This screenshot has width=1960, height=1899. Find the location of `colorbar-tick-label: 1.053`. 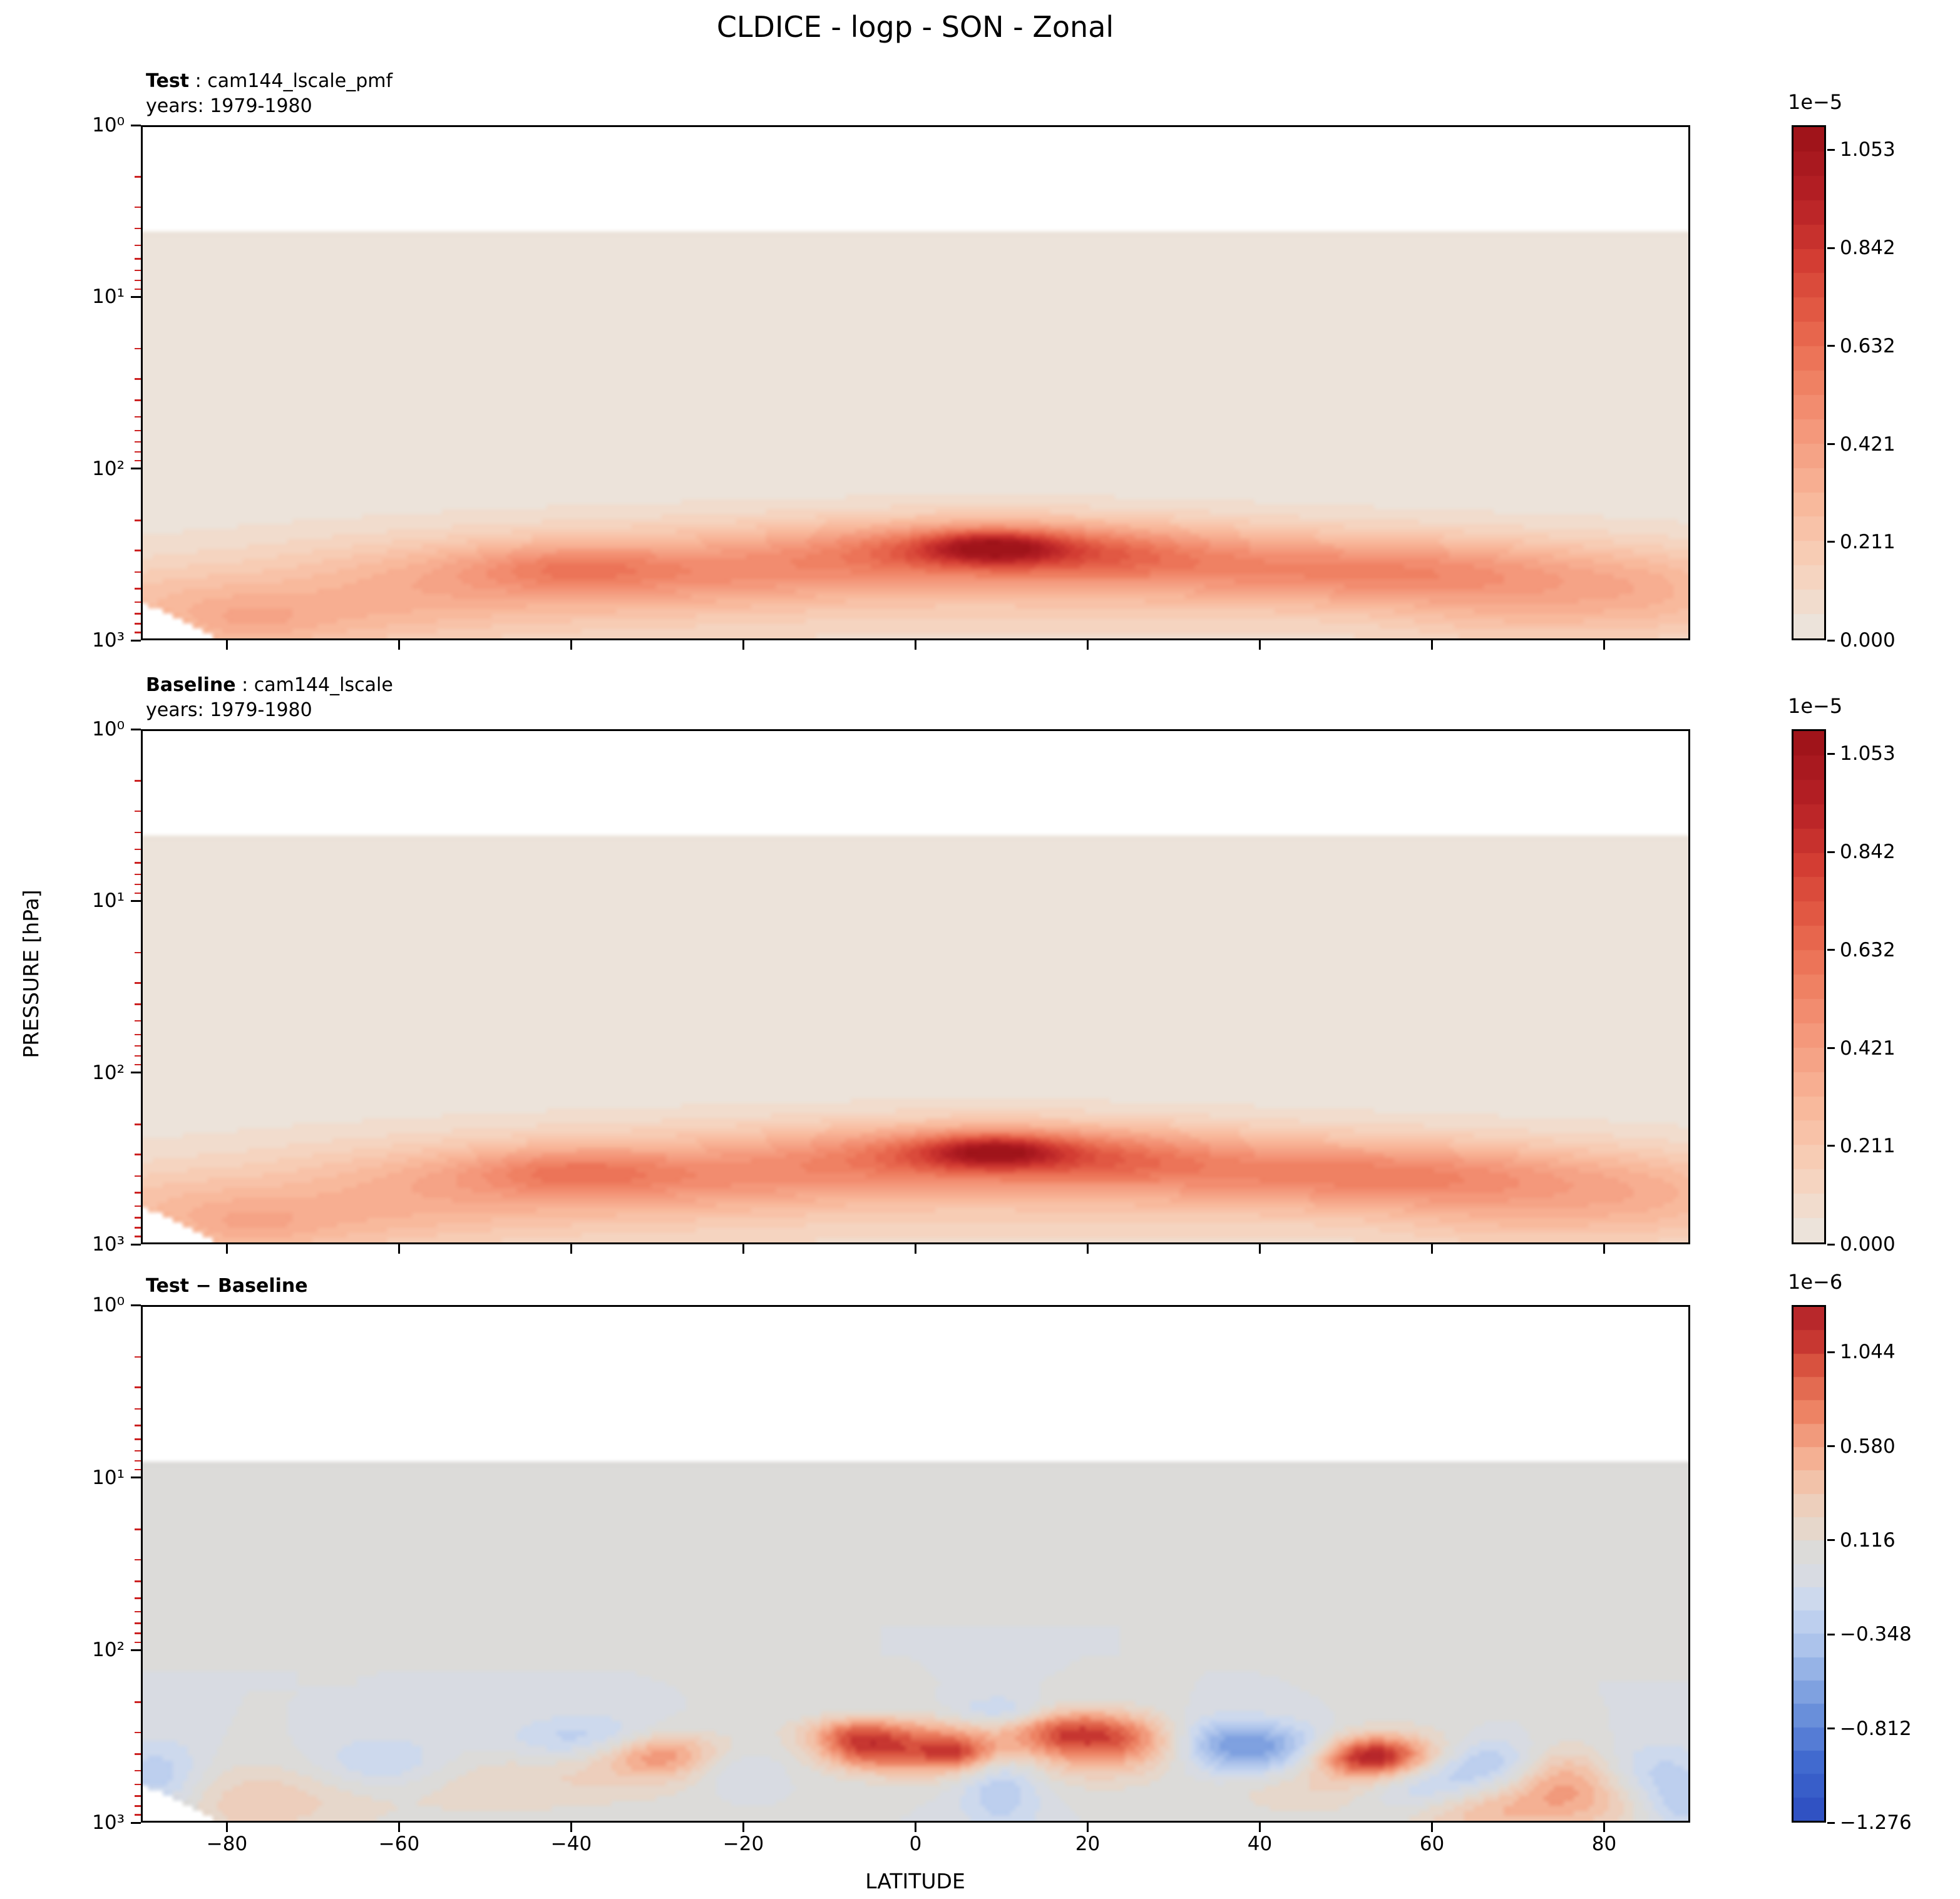

colorbar-tick-label: 1.053 is located at coordinates (1868, 149).